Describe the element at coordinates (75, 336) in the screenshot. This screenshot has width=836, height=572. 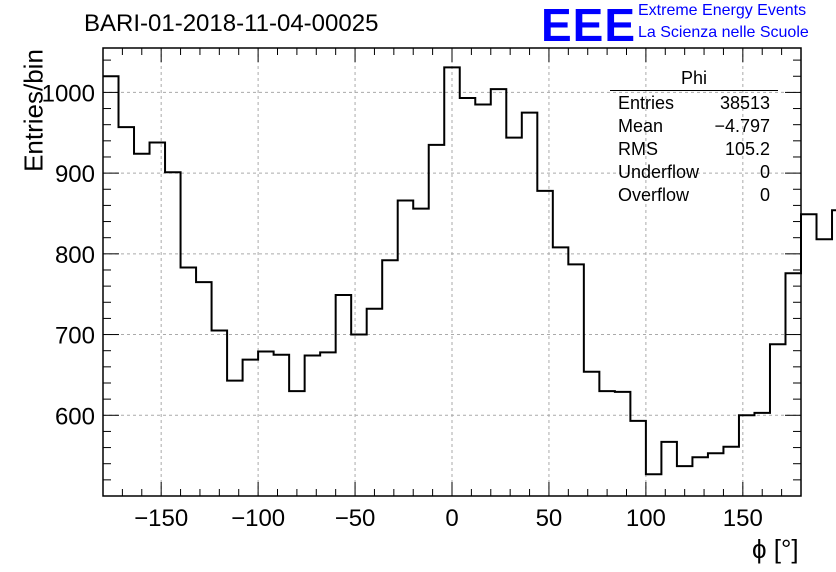
I see `y-tick-label: 700` at that location.